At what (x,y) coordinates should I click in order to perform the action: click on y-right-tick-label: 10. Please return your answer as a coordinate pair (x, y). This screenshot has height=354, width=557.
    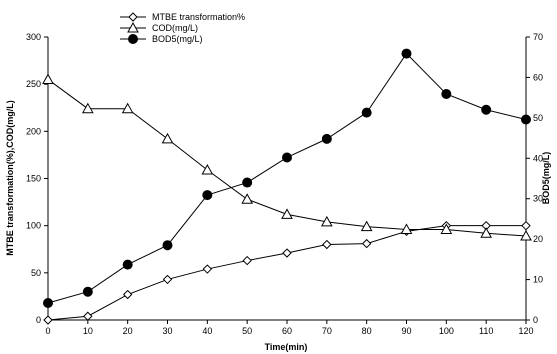
    Looking at the image, I should click on (538, 280).